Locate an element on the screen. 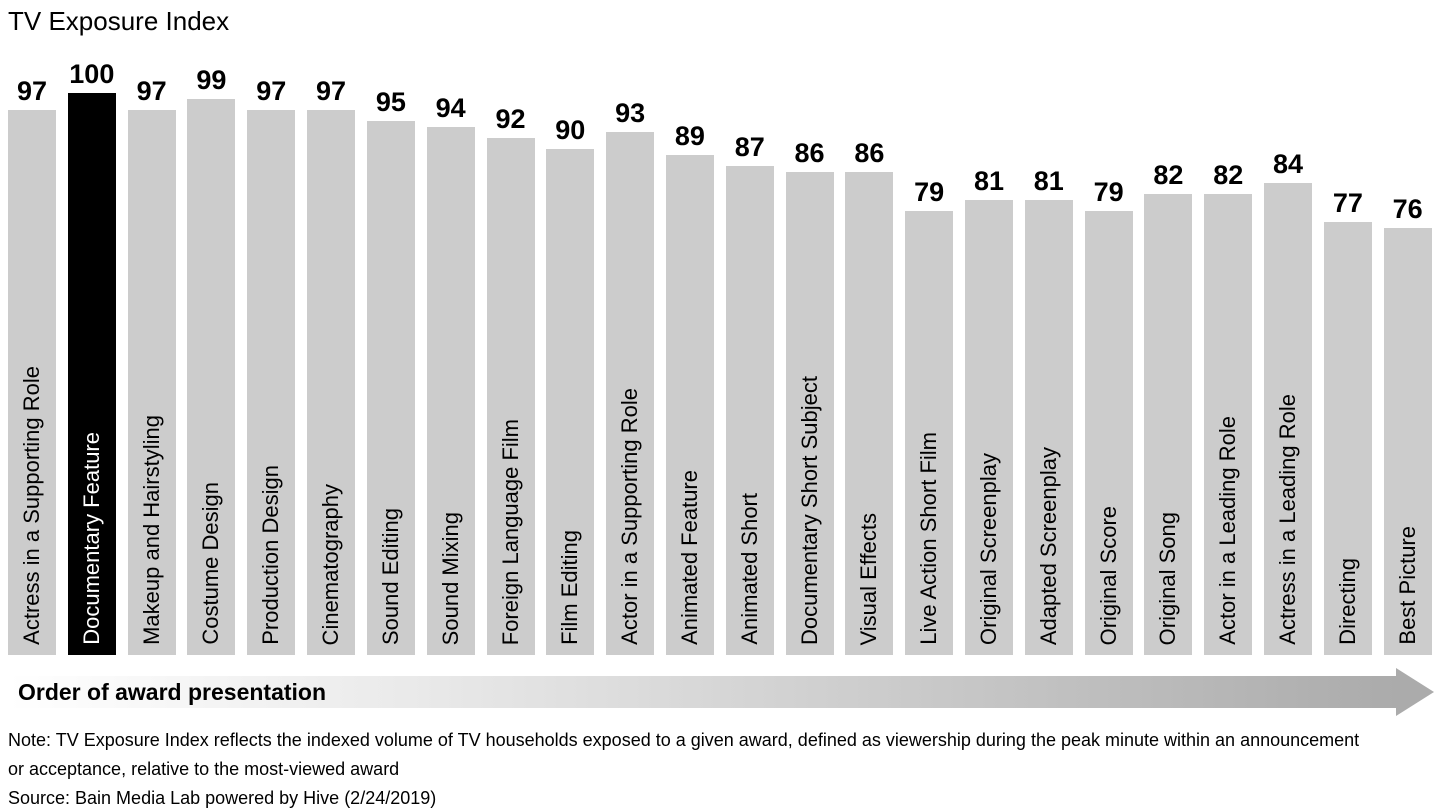  bar: Production Design is located at coordinates (271, 382).